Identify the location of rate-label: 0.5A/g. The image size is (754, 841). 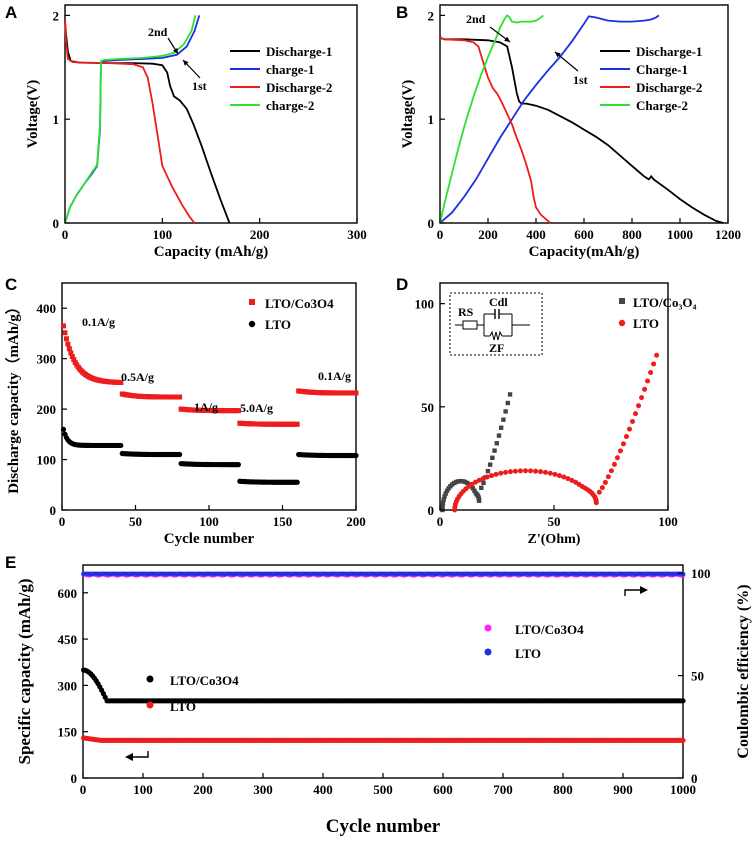
(137, 377).